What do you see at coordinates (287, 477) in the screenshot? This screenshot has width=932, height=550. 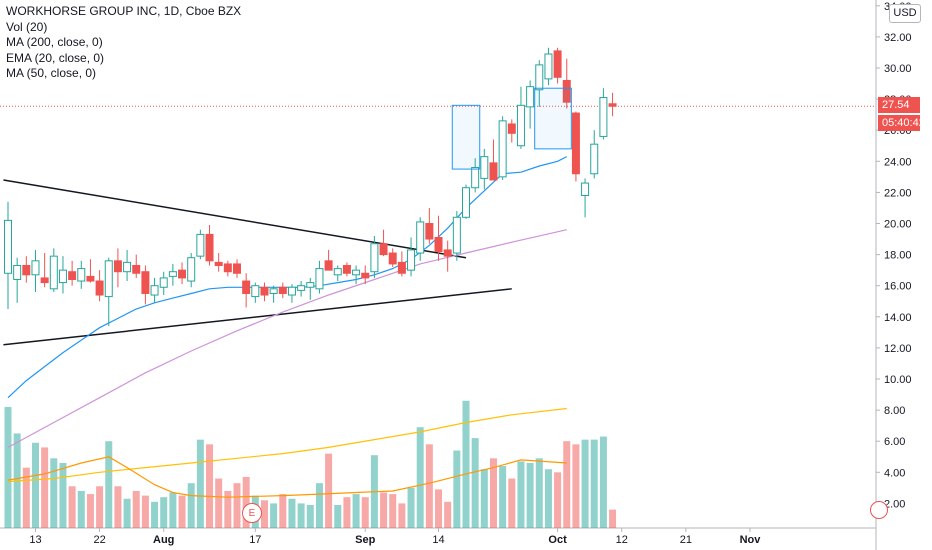 I see `volume-ma-line` at bounding box center [287, 477].